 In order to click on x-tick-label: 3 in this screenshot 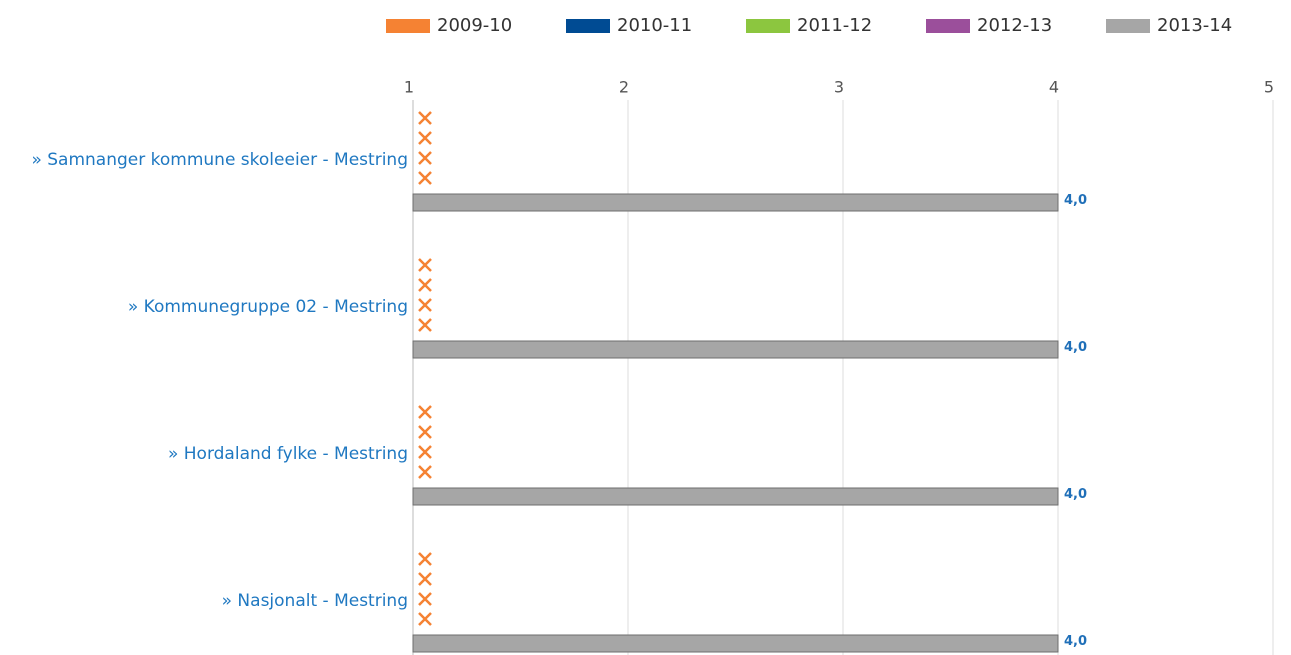, I will do `click(839, 87)`.